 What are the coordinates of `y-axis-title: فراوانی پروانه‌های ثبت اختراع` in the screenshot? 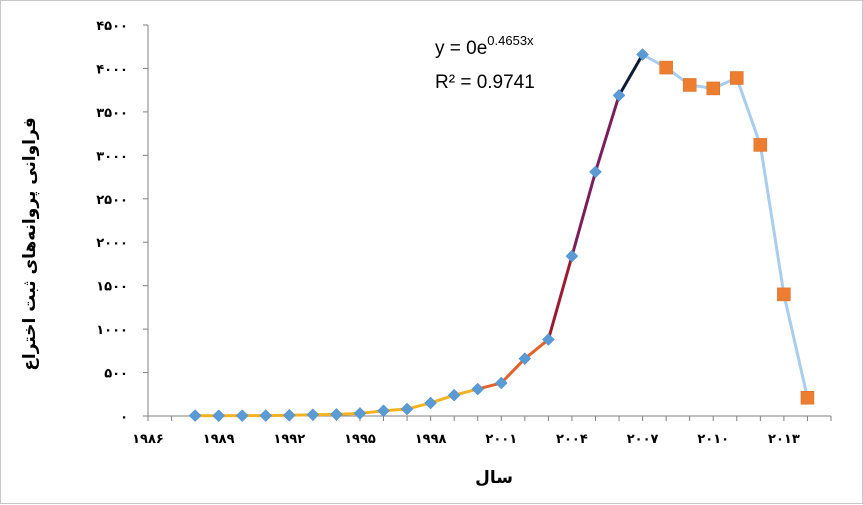 It's located at (30, 243).